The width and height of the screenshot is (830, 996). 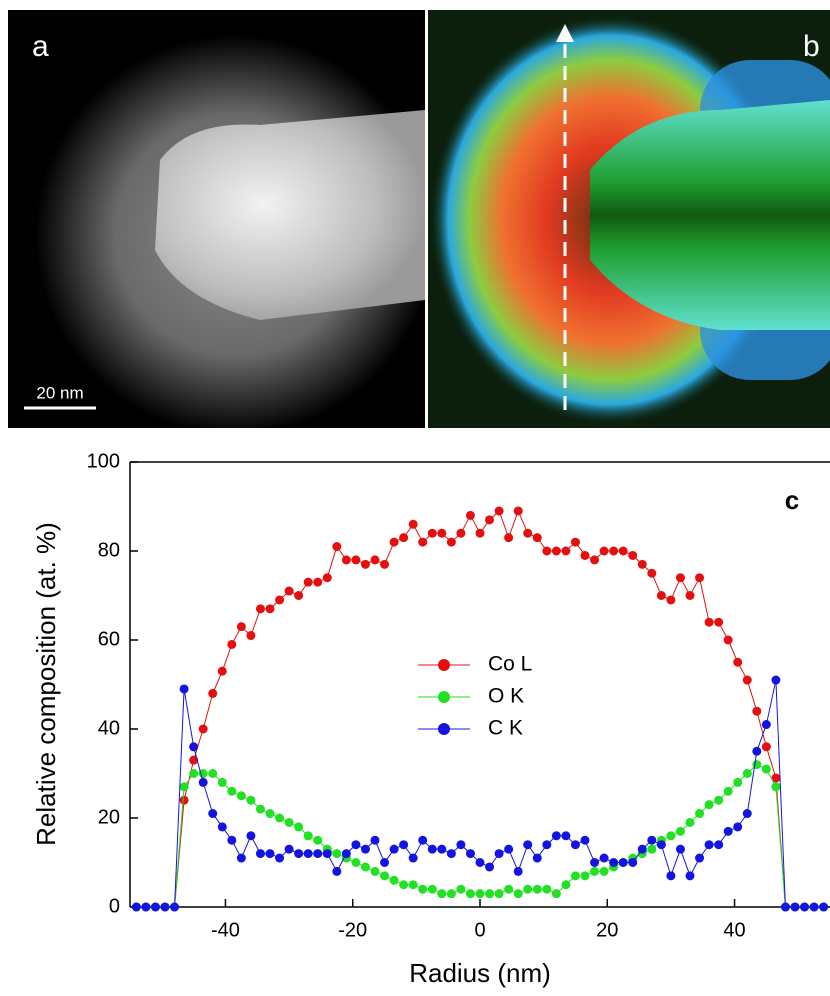 I want to click on y-tick-label: 40, so click(x=109, y=728).